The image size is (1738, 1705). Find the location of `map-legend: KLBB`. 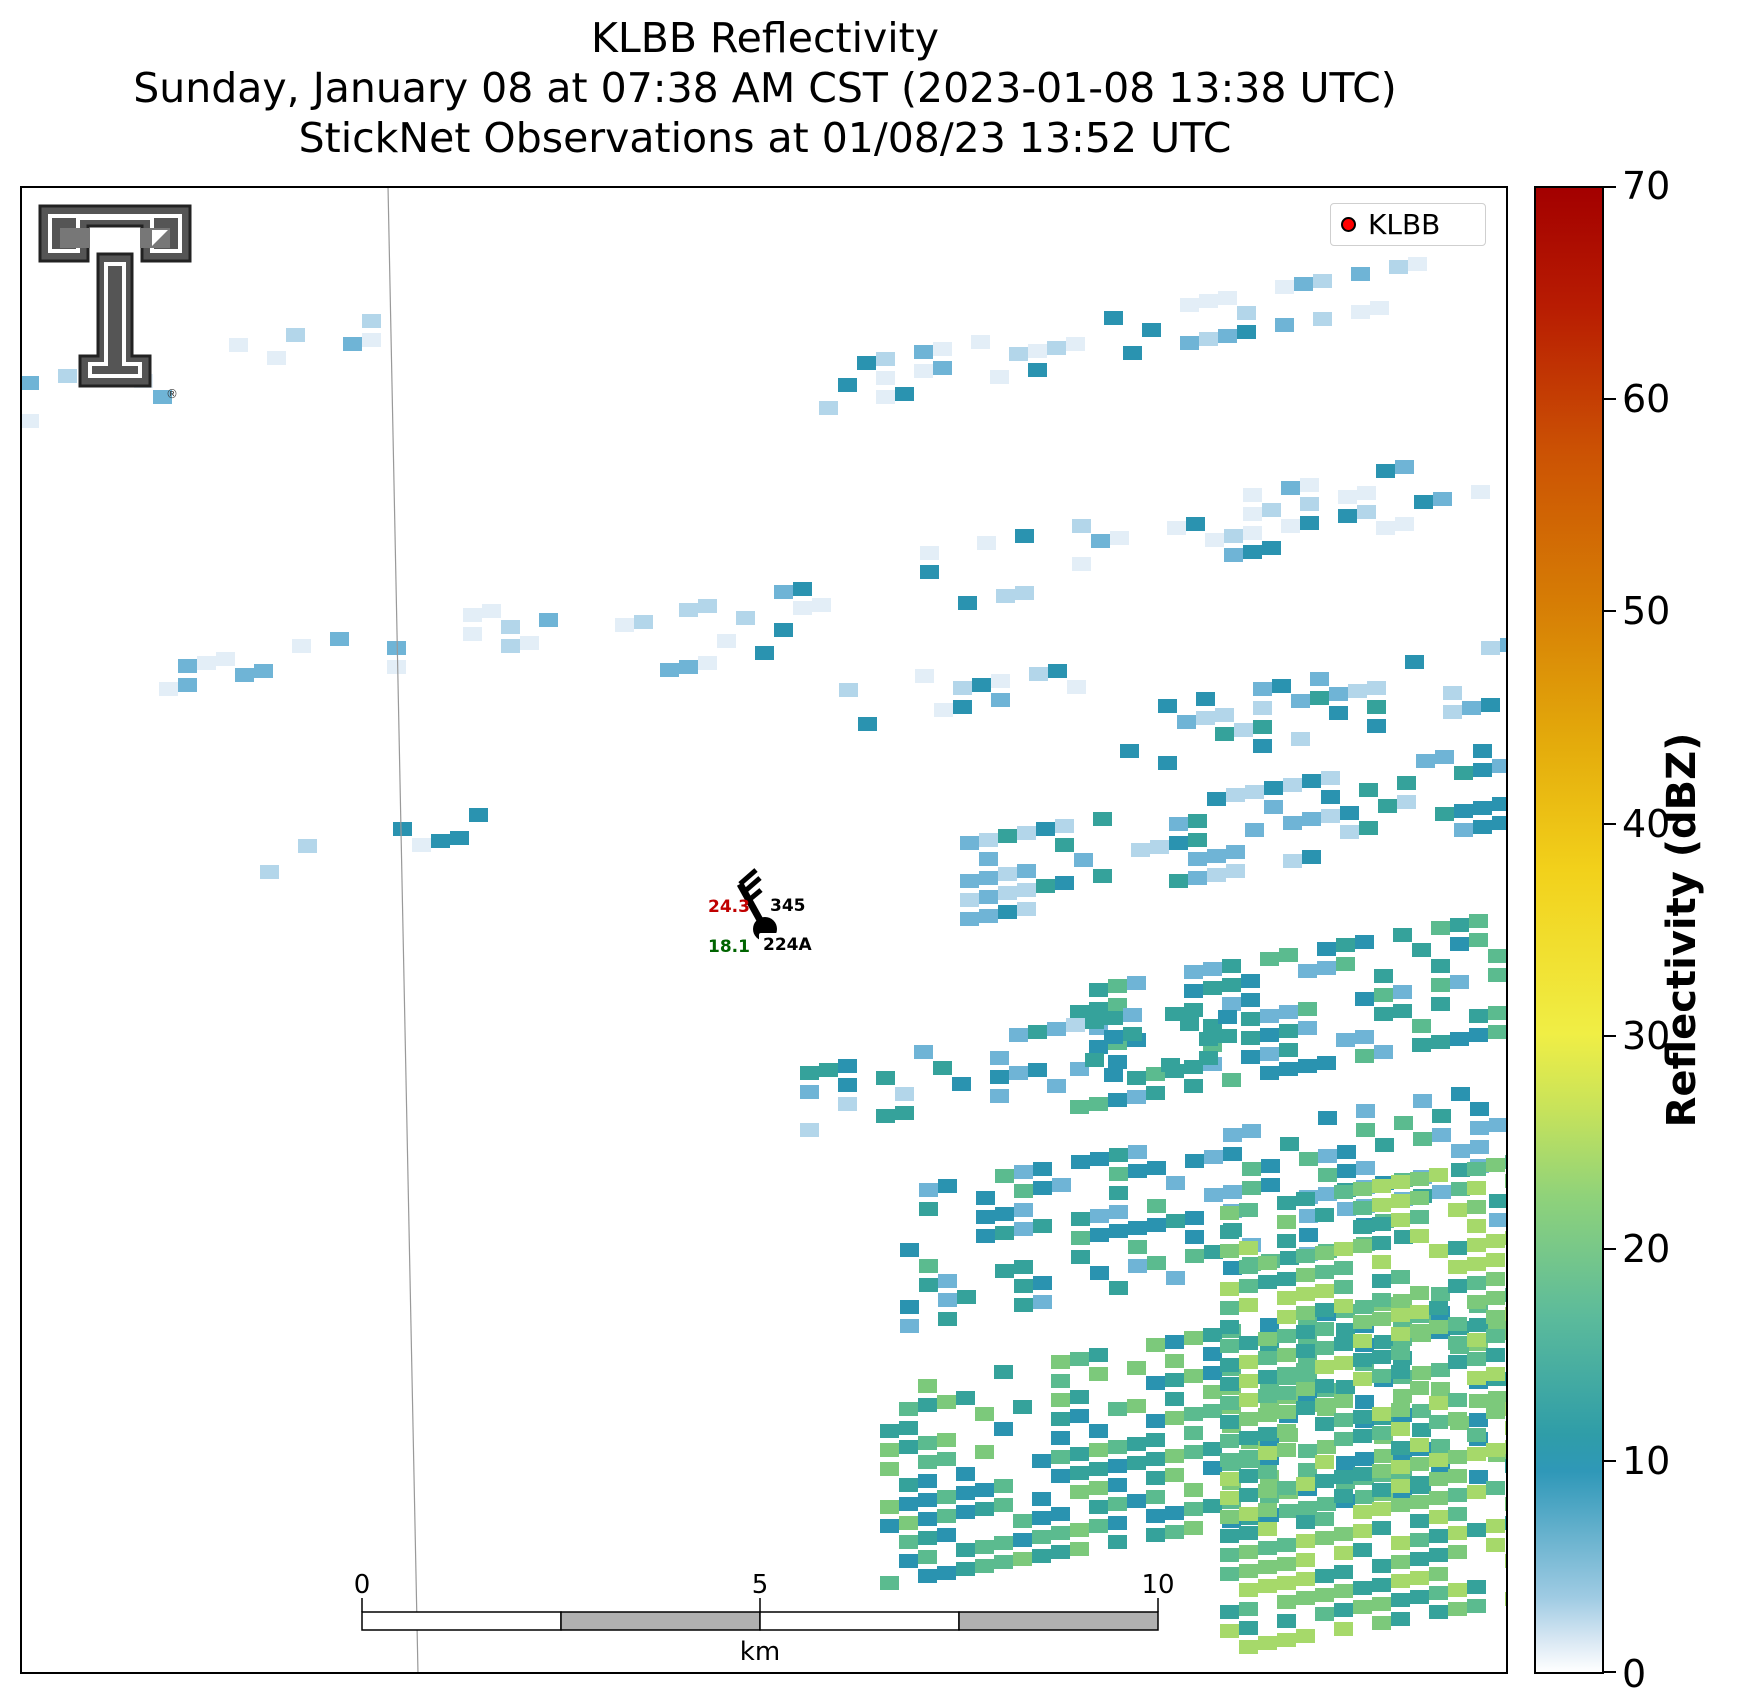

map-legend: KLBB is located at coordinates (1408, 224).